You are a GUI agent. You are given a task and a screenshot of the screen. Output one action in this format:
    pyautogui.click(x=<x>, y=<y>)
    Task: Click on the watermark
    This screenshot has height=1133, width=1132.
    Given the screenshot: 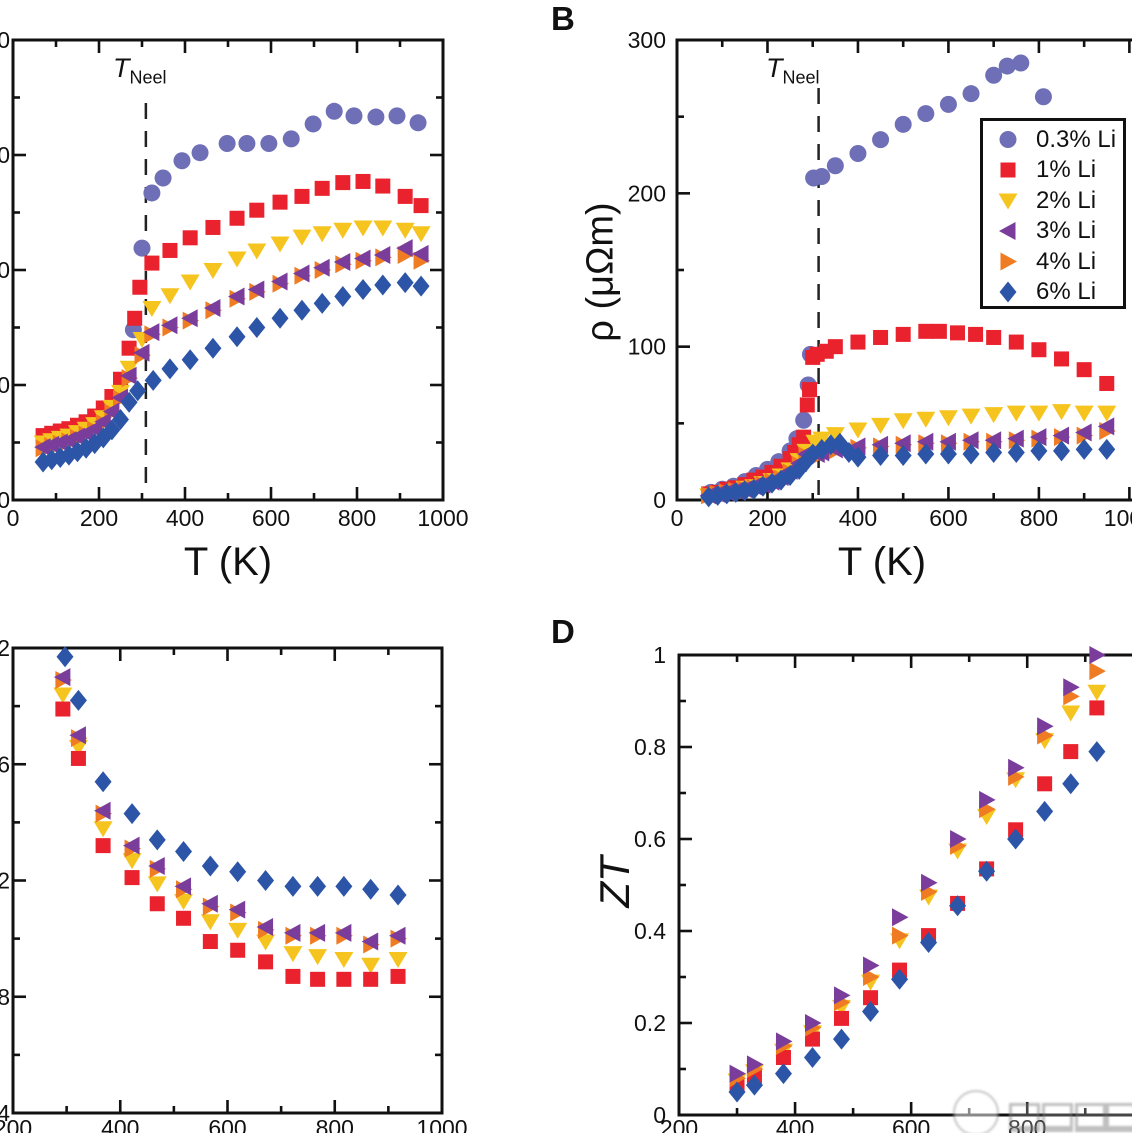 What is the action you would take?
    pyautogui.click(x=1038, y=1111)
    